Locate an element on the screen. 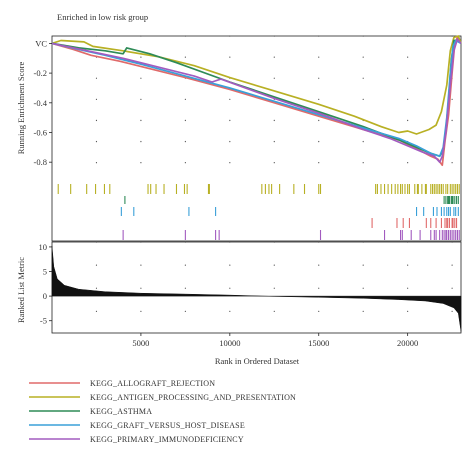 Image resolution: width=474 pixels, height=460 pixels. es-y-axis: VC -0.2 -0.4 -0.6 -0.8 is located at coordinates (43, 102).